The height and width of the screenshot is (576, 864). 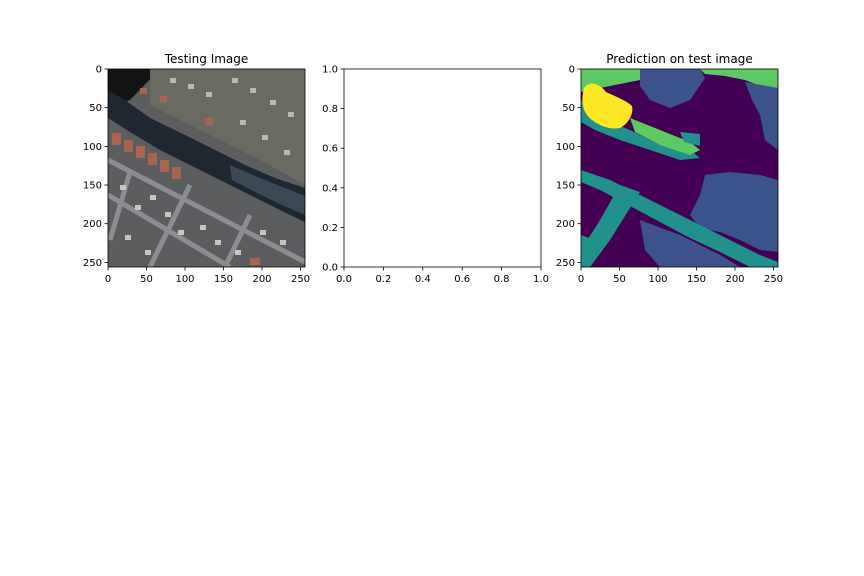 I want to click on mask-class-4-blob, so click(x=607, y=106).